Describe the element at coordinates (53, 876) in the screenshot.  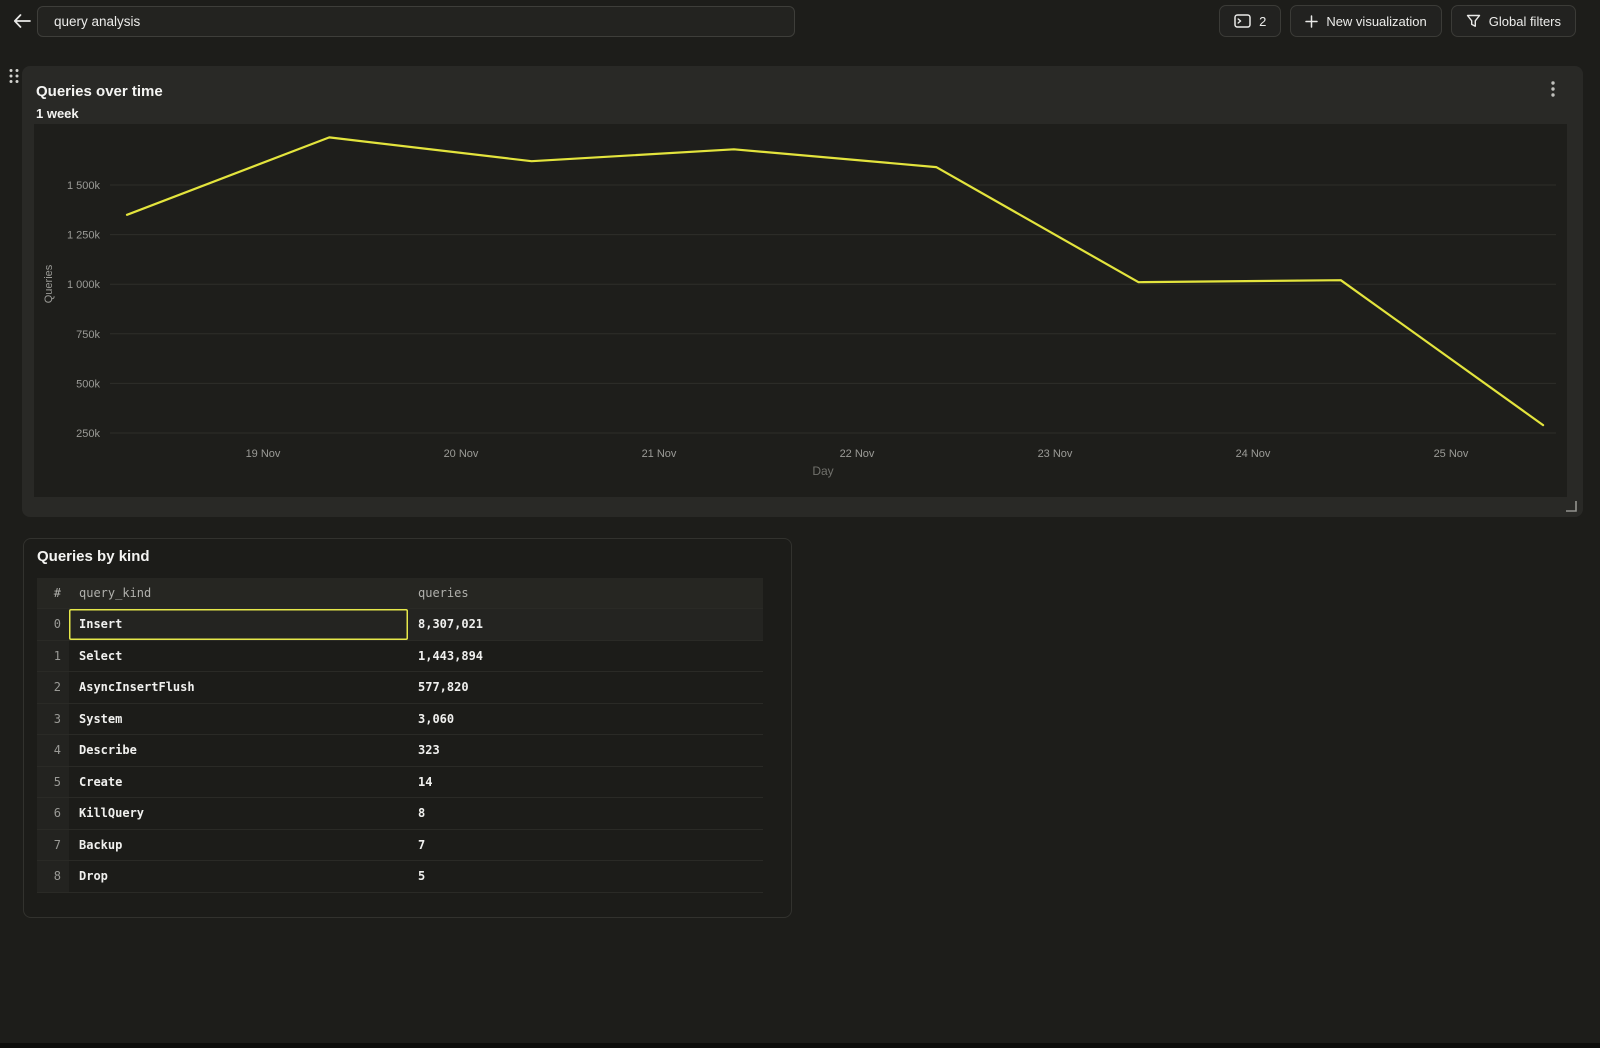
I see `row-index-cell: 8` at that location.